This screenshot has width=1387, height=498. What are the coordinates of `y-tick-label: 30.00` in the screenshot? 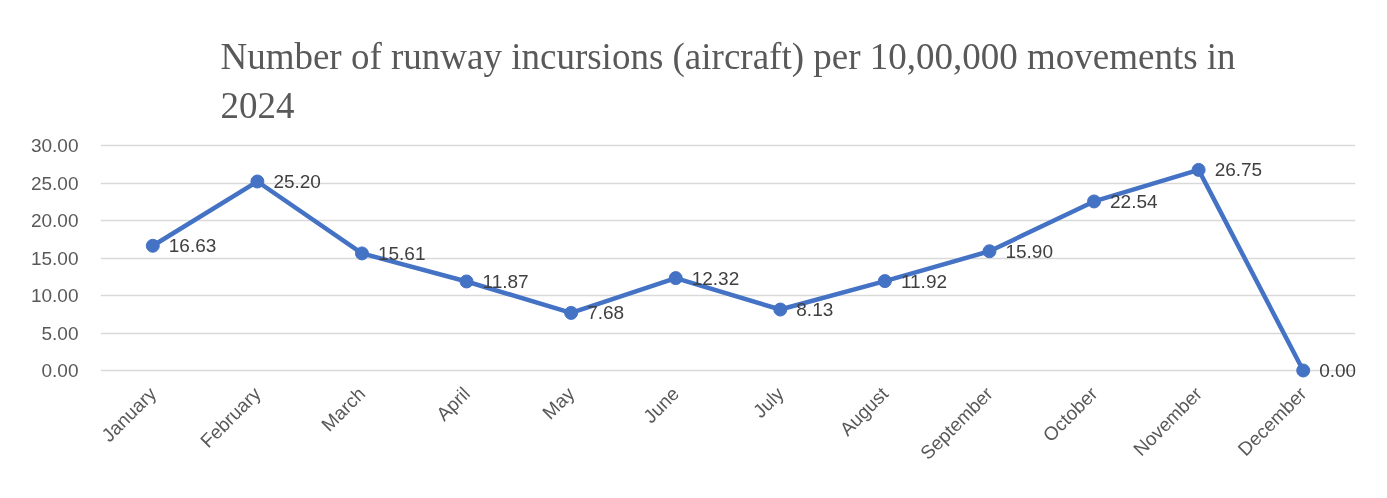 It's located at (54, 145).